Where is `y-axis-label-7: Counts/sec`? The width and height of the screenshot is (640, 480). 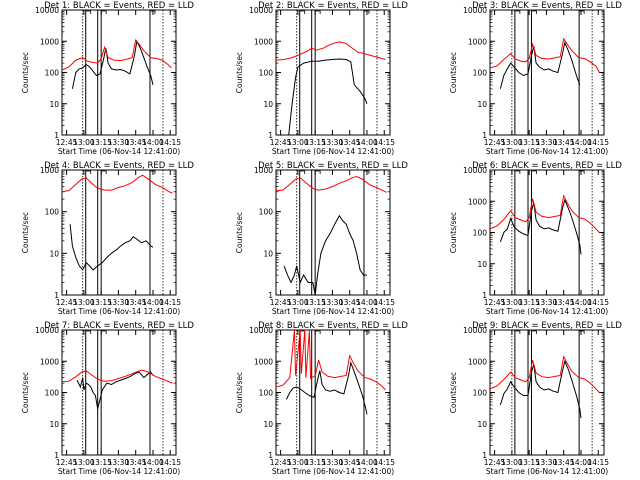
y-axis-label-7: Counts/sec is located at coordinates (25, 392).